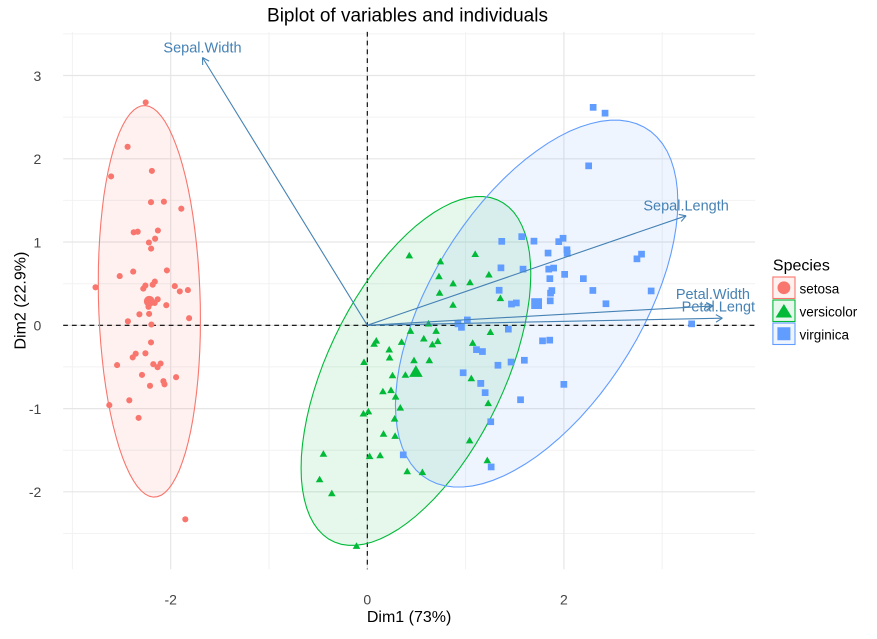 The width and height of the screenshot is (877, 639). I want to click on svg-text: 3, so click(38, 76).